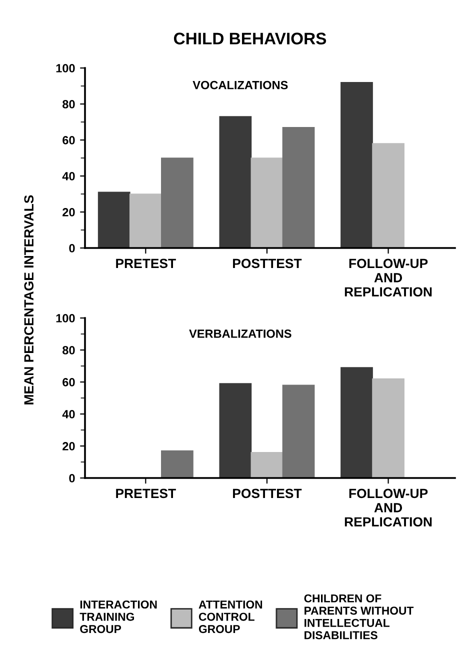  I want to click on text: VERBALIZATIONS, so click(240, 334).